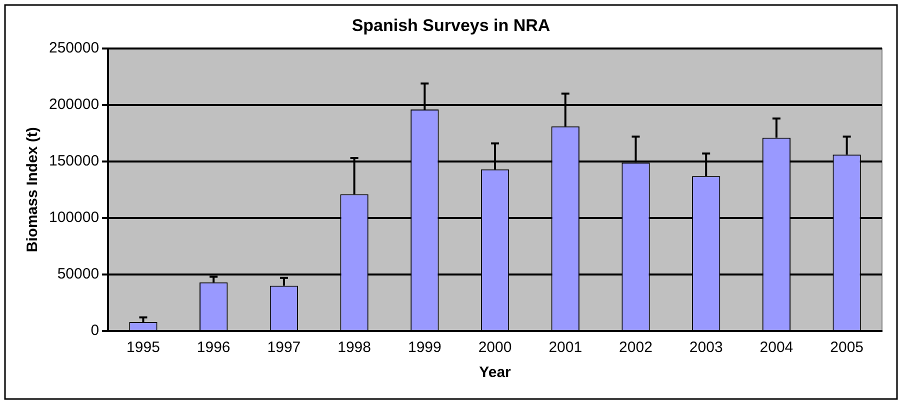 The image size is (906, 404). I want to click on x-tick-label: 1997, so click(284, 347).